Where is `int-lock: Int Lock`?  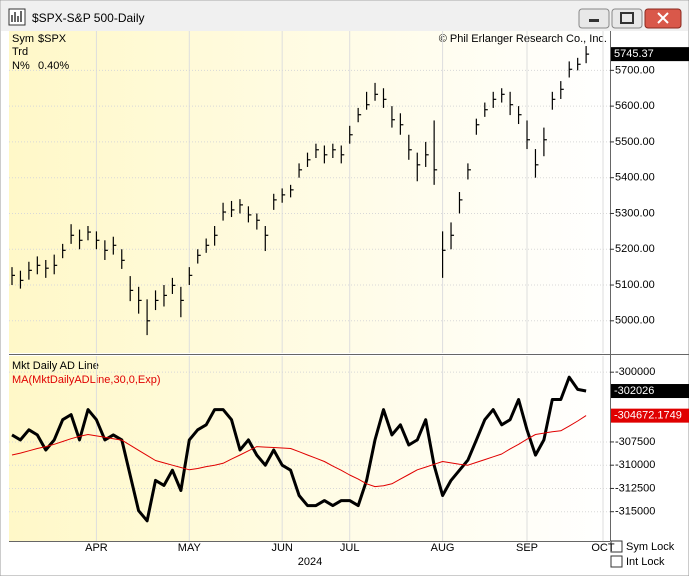
int-lock: Int Lock is located at coordinates (637, 561).